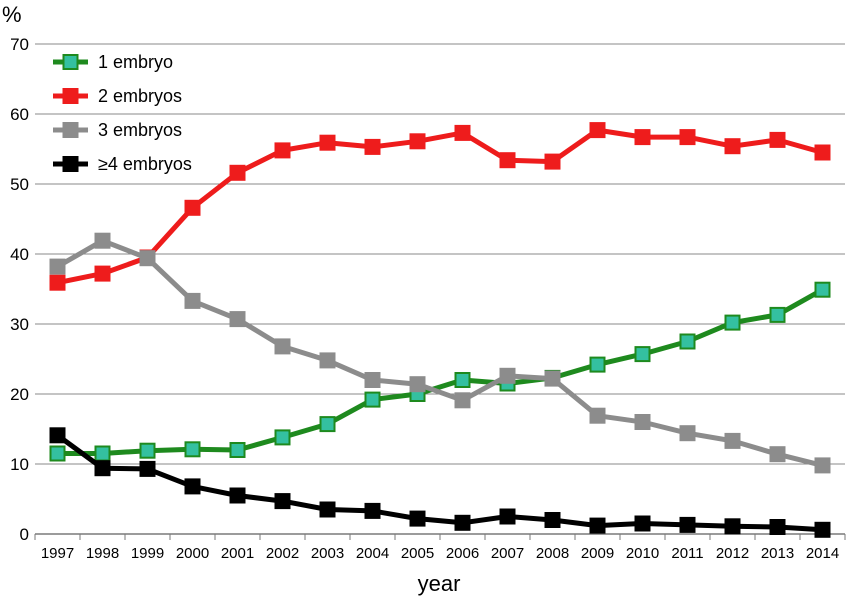 The width and height of the screenshot is (850, 597). What do you see at coordinates (19, 464) in the screenshot?
I see `y-tick-label: 10` at bounding box center [19, 464].